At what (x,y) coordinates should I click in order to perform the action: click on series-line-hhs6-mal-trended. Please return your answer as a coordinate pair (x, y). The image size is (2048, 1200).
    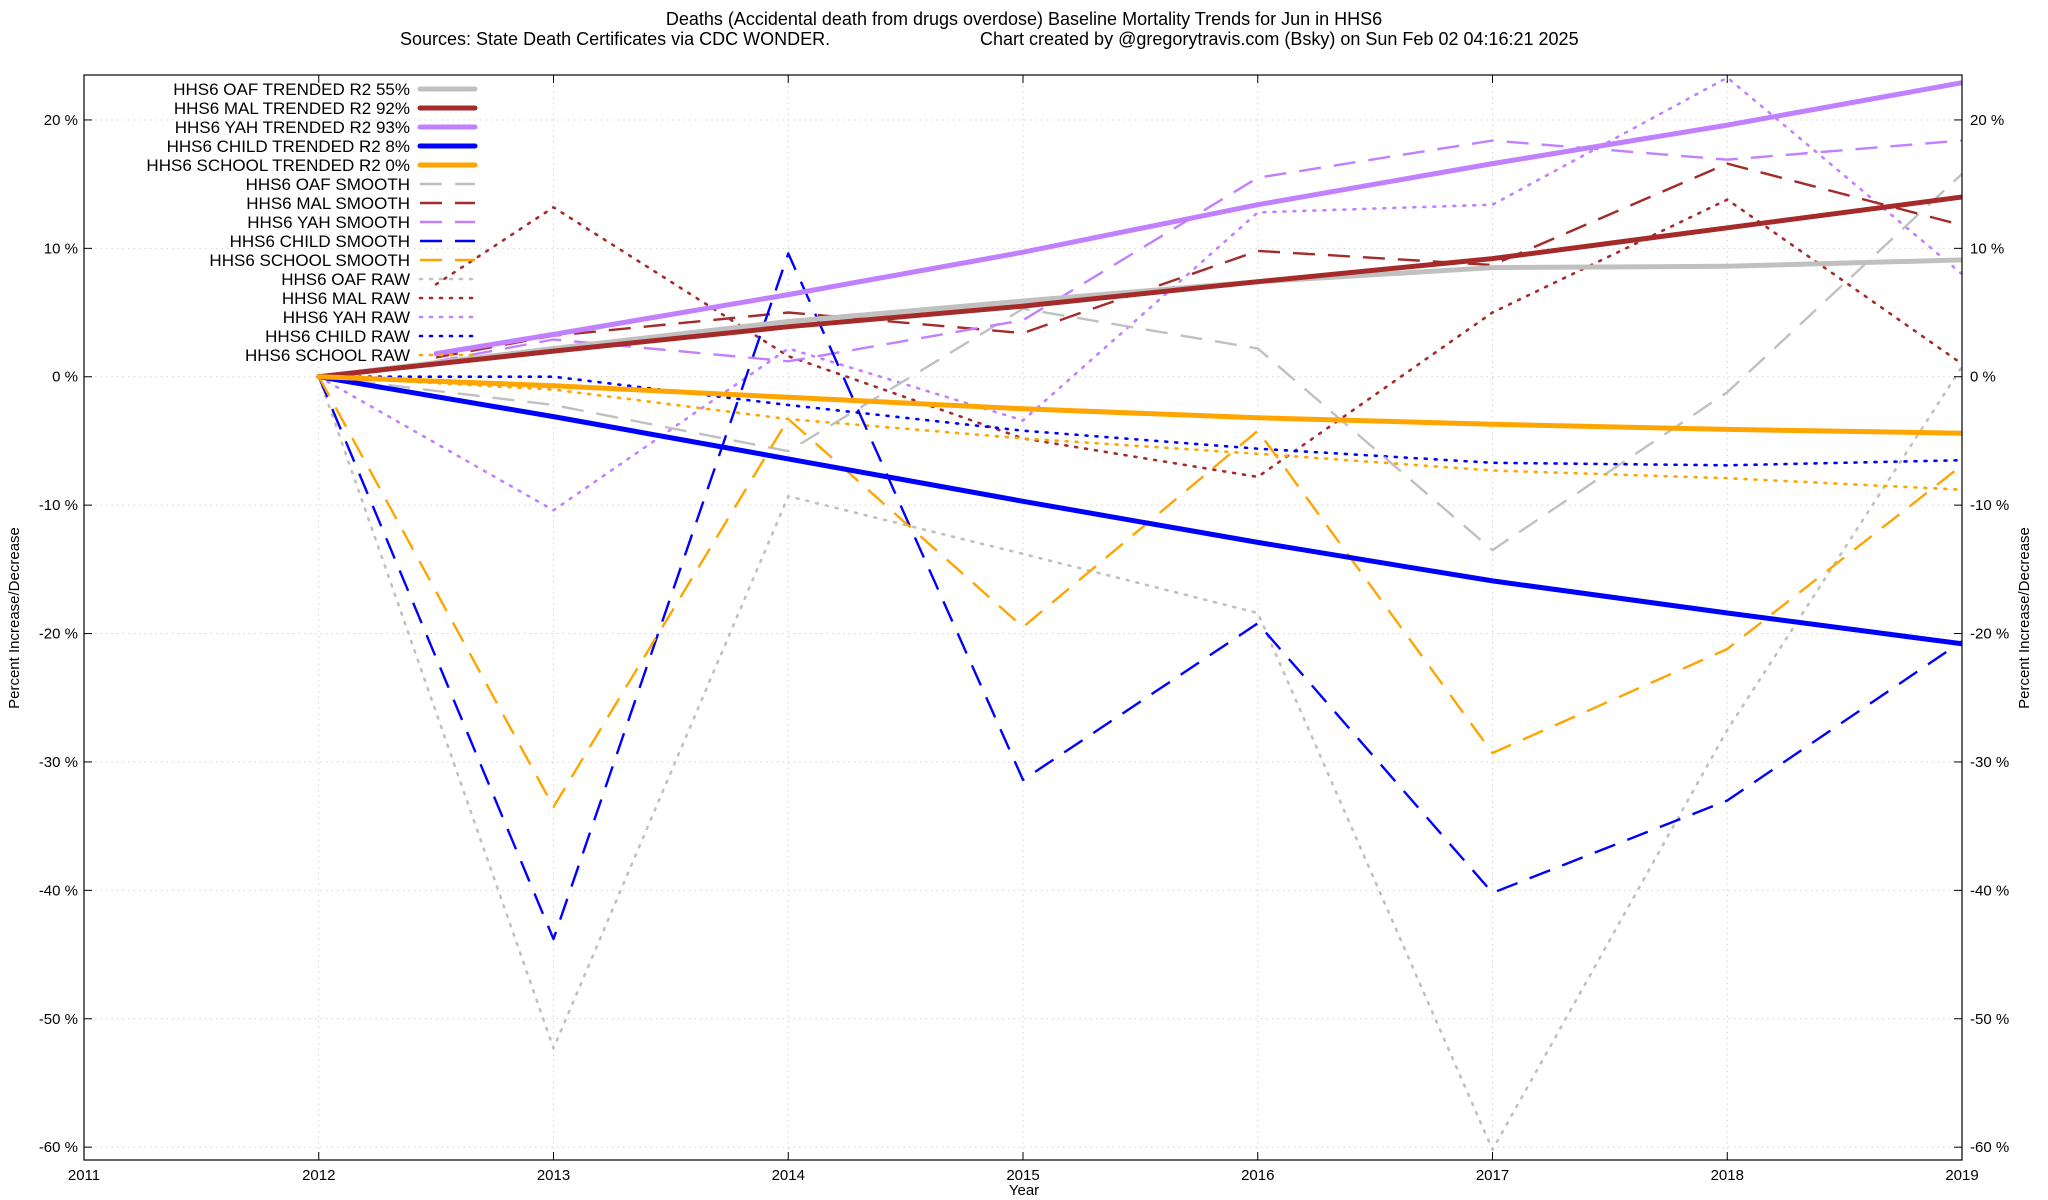
    Looking at the image, I should click on (1139, 287).